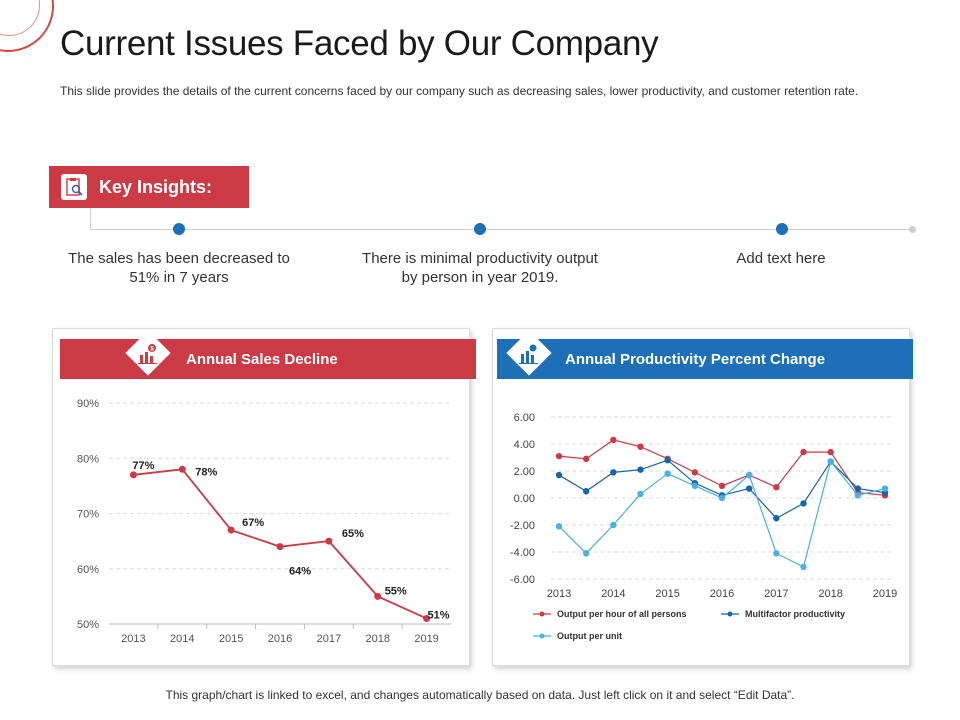 The image size is (960, 720). What do you see at coordinates (88, 515) in the screenshot?
I see `y-tick-label: 70%` at bounding box center [88, 515].